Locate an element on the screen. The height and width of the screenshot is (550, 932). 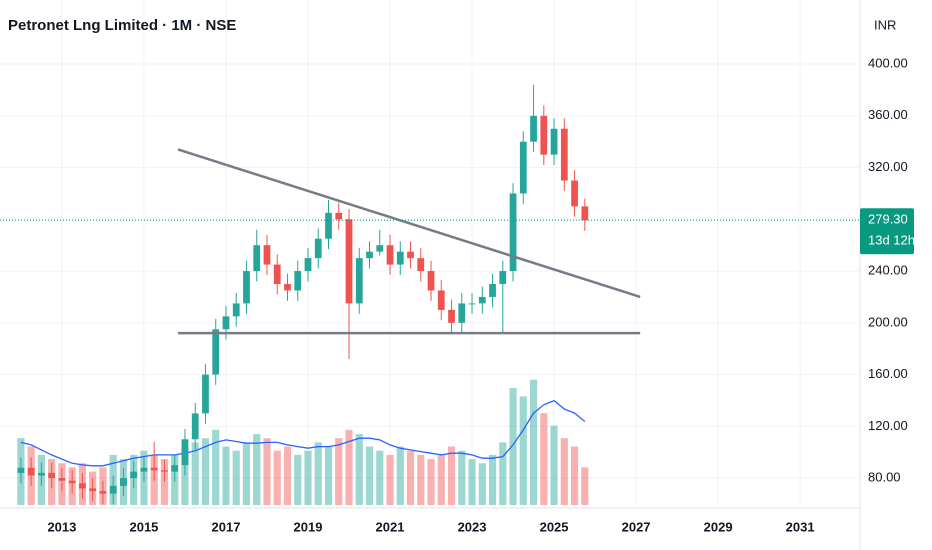
x-tick-label: 2027 is located at coordinates (636, 526).